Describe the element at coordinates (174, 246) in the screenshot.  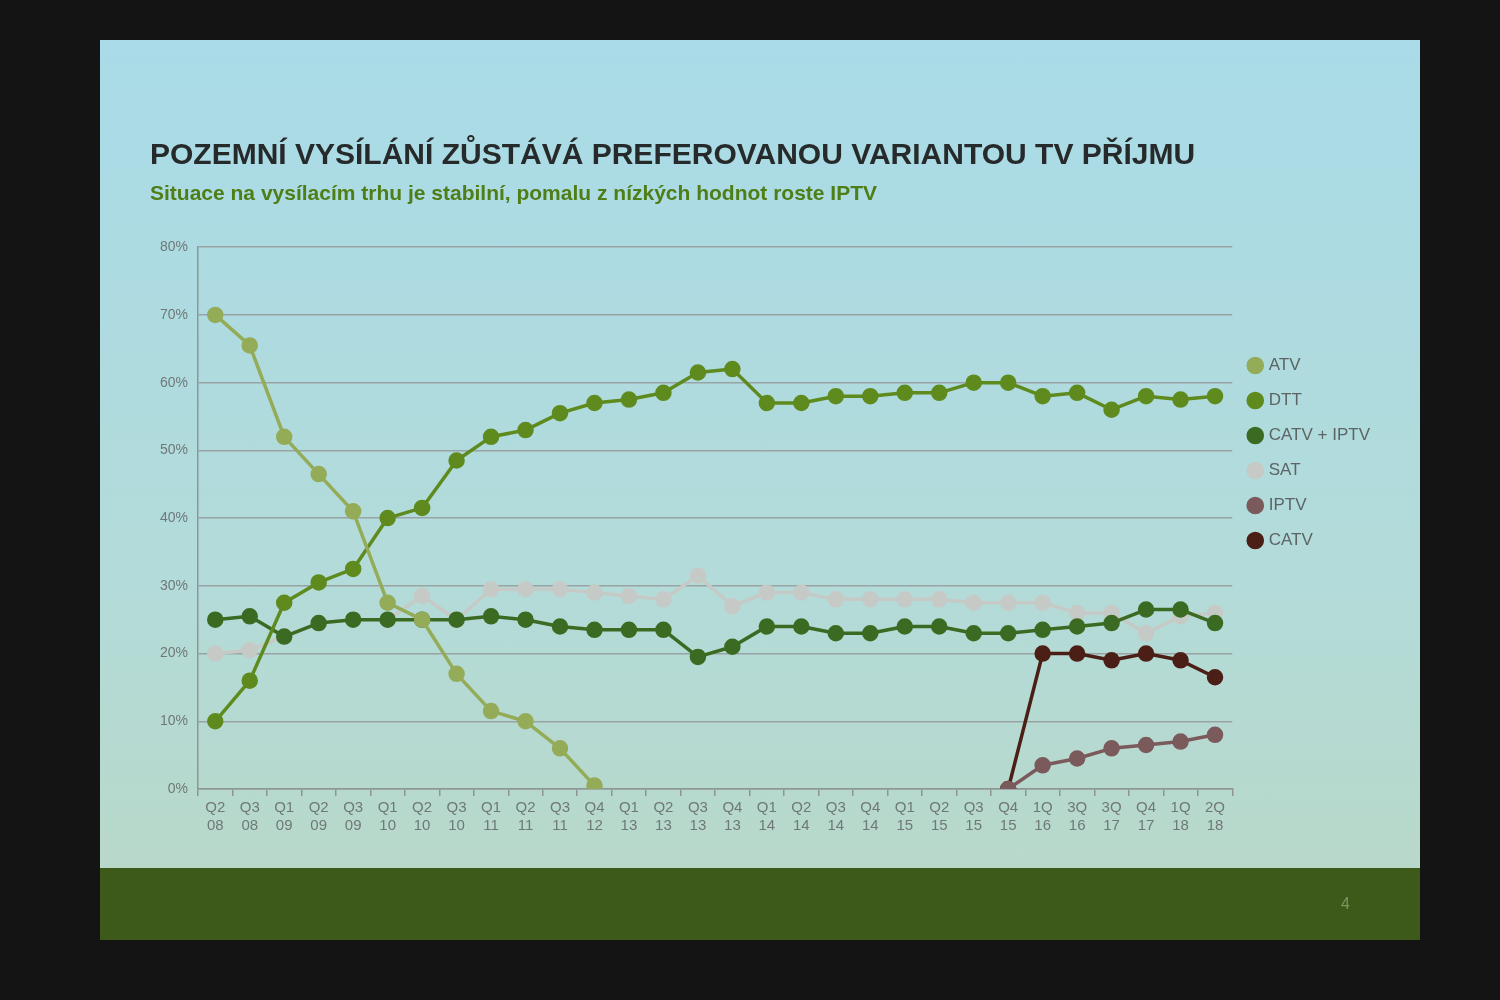
I see `y-tick-label: 80%` at that location.